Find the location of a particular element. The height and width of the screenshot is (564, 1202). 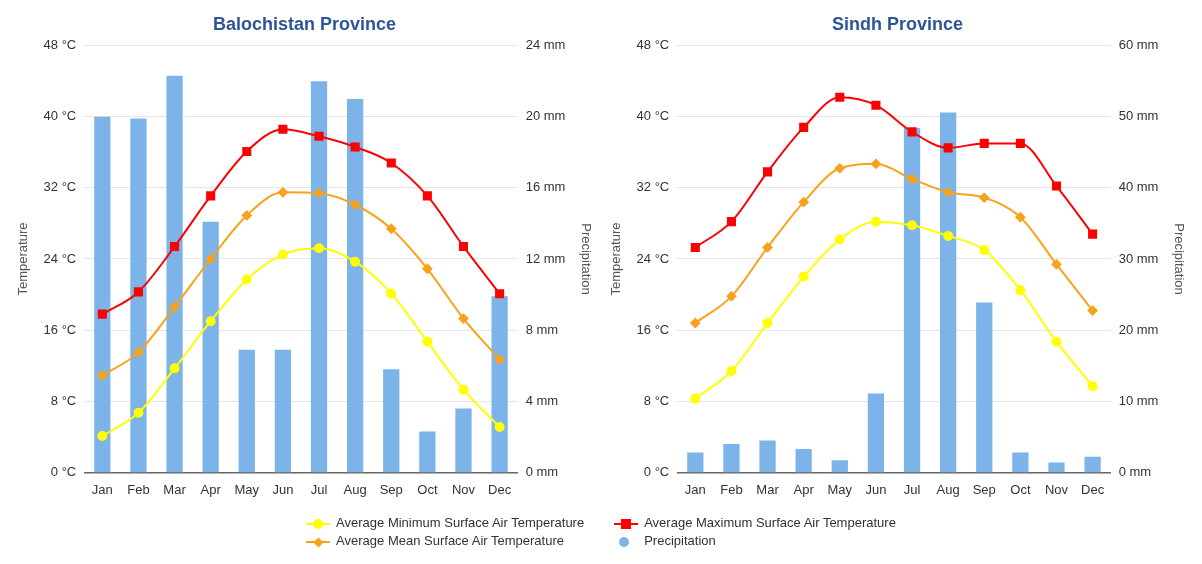

x-tick-label: Nov is located at coordinates (1056, 489).